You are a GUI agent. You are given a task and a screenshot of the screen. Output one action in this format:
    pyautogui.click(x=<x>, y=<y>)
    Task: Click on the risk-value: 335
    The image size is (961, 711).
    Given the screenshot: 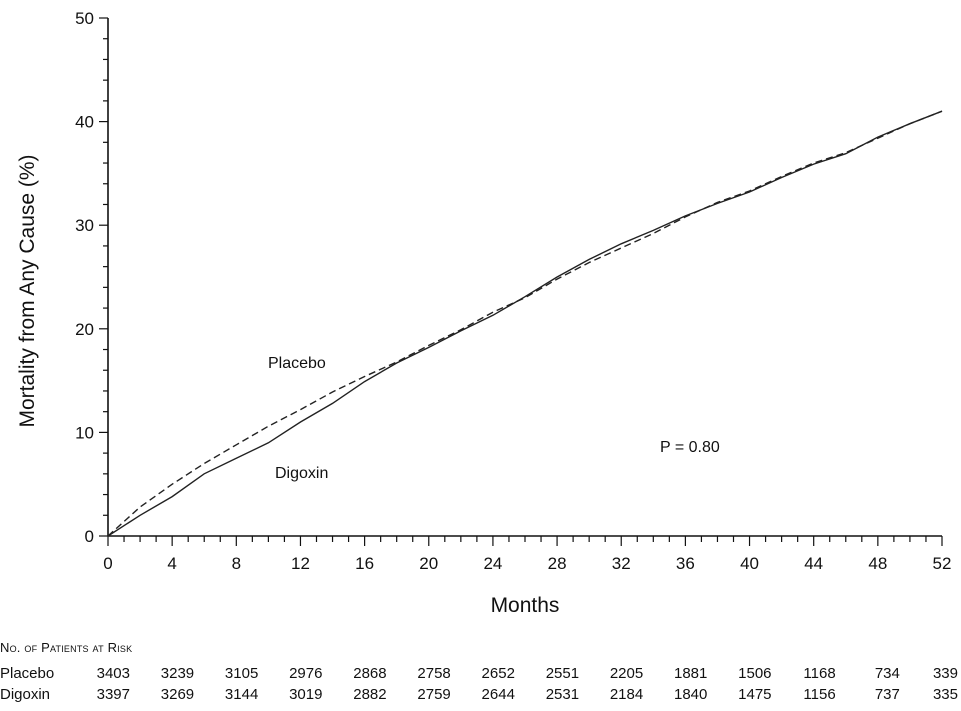 What is the action you would take?
    pyautogui.click(x=945, y=694)
    